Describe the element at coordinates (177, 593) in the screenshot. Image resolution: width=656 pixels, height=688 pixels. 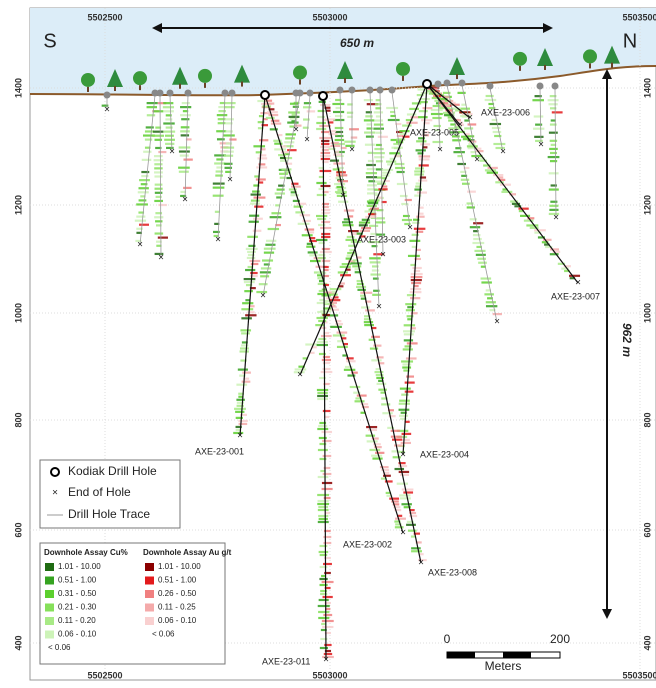
I see `assay-class: 0.26 - 0.50` at that location.